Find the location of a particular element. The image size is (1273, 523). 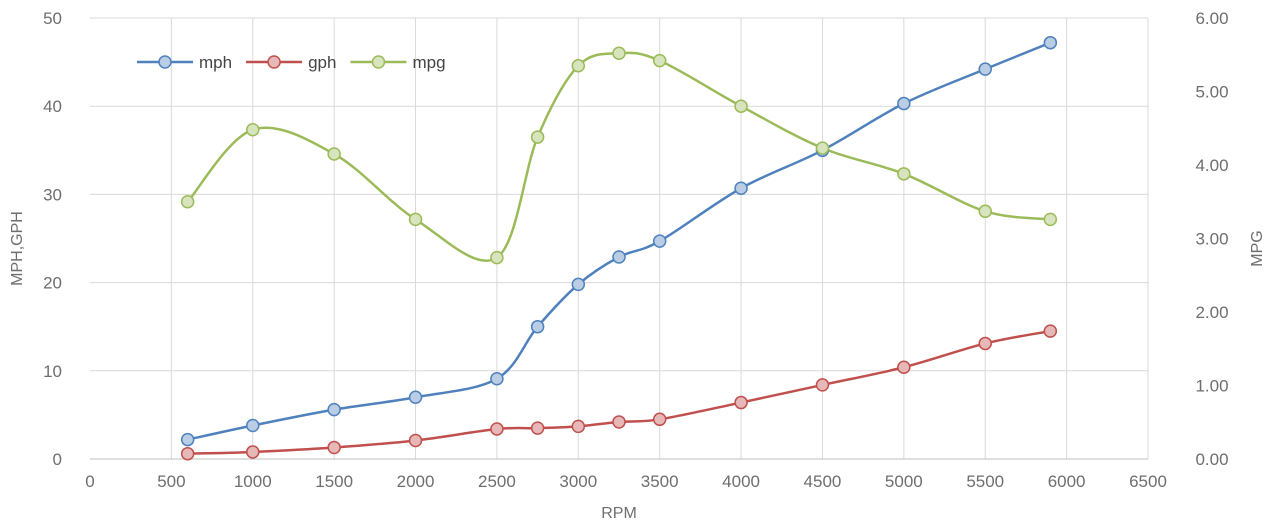

y2-axis-tick-labels: 0.00 1.00 2.00 3.00 4.00 5.00 6.00 is located at coordinates (1211, 239).